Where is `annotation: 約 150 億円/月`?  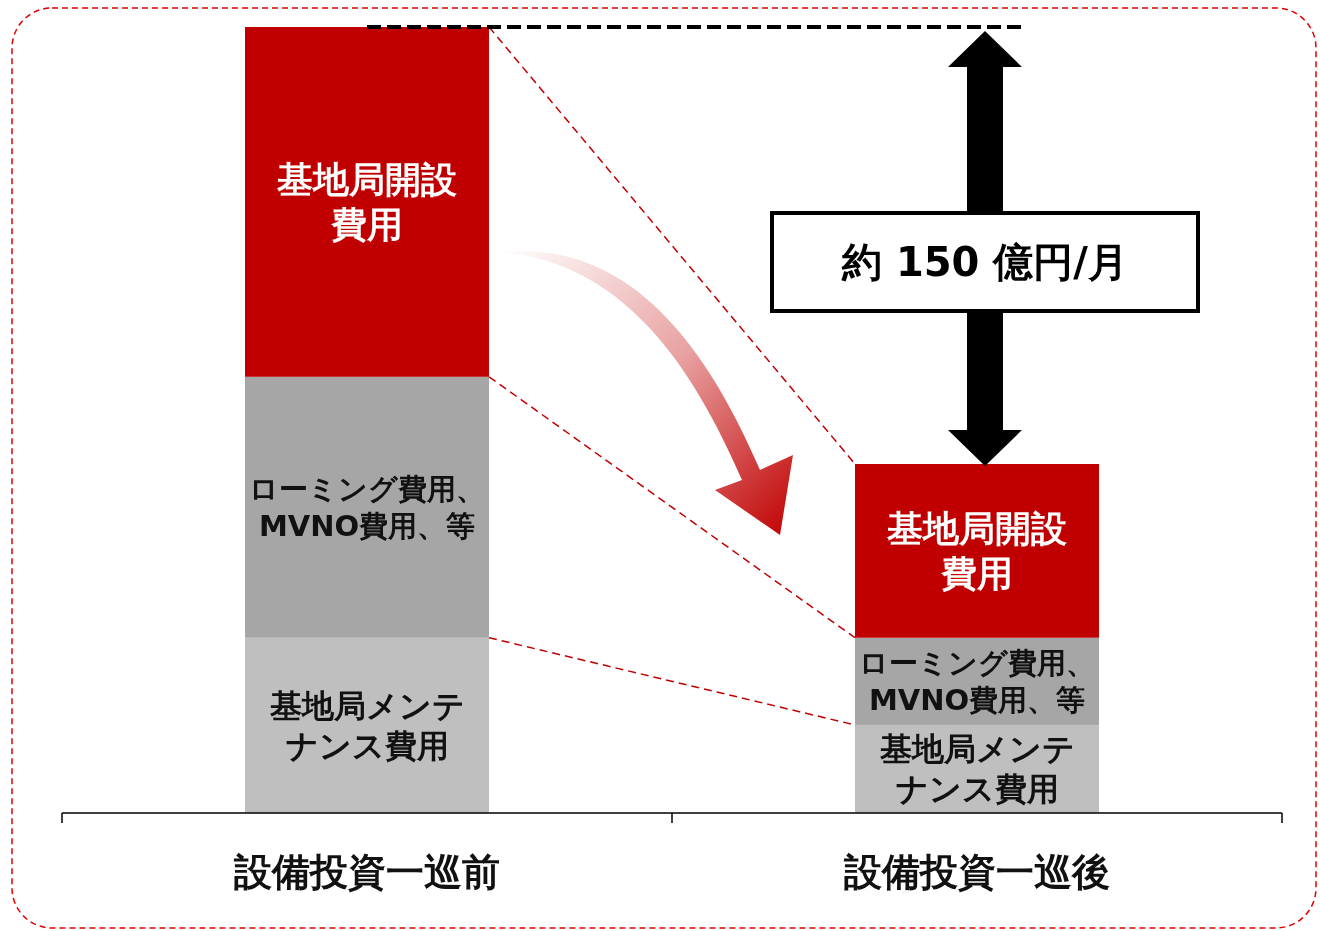 annotation: 約 150 億円/月 is located at coordinates (984, 262).